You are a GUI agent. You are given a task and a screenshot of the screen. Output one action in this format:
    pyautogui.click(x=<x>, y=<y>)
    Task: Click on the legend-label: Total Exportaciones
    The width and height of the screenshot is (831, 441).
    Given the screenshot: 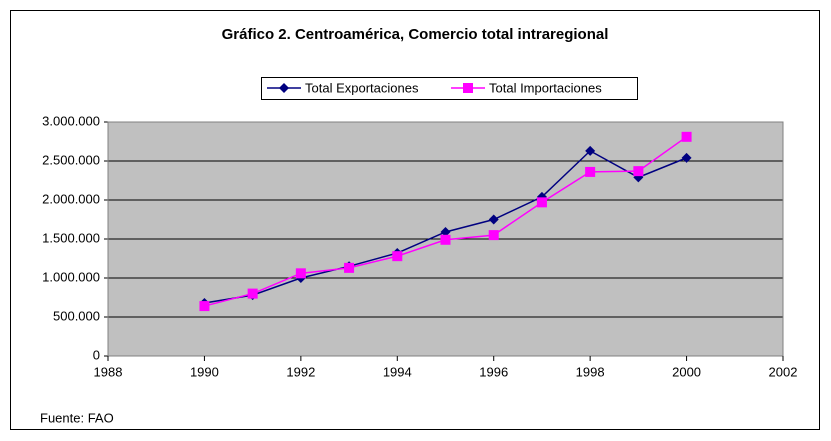 What is the action you would take?
    pyautogui.click(x=362, y=87)
    